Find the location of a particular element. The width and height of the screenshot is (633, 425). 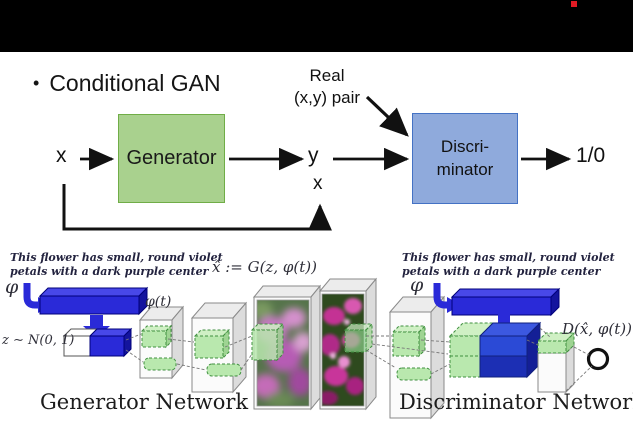

top-black-bar is located at coordinates (316, 26).